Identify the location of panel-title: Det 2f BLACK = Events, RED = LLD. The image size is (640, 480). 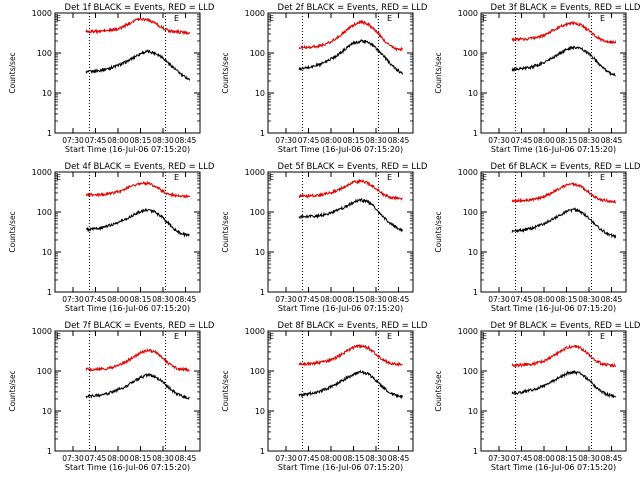
(353, 8).